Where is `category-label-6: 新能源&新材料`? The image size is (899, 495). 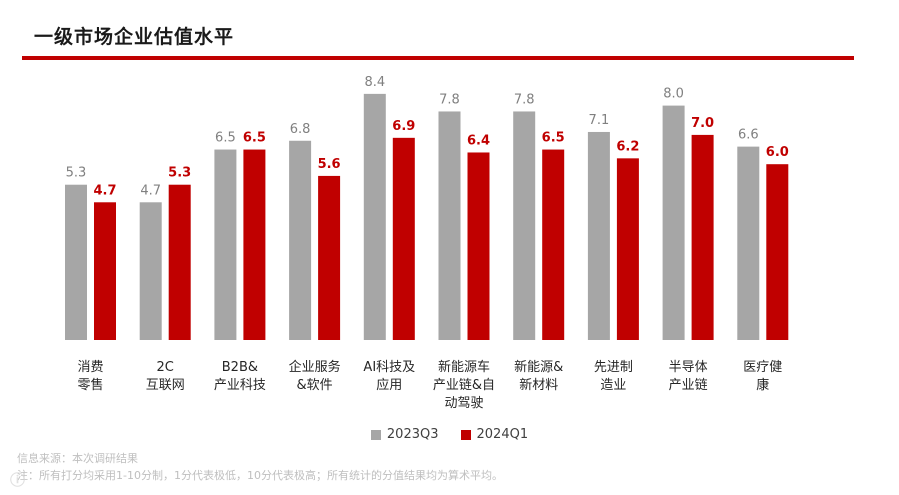 category-label-6: 新能源&新材料 is located at coordinates (538, 376).